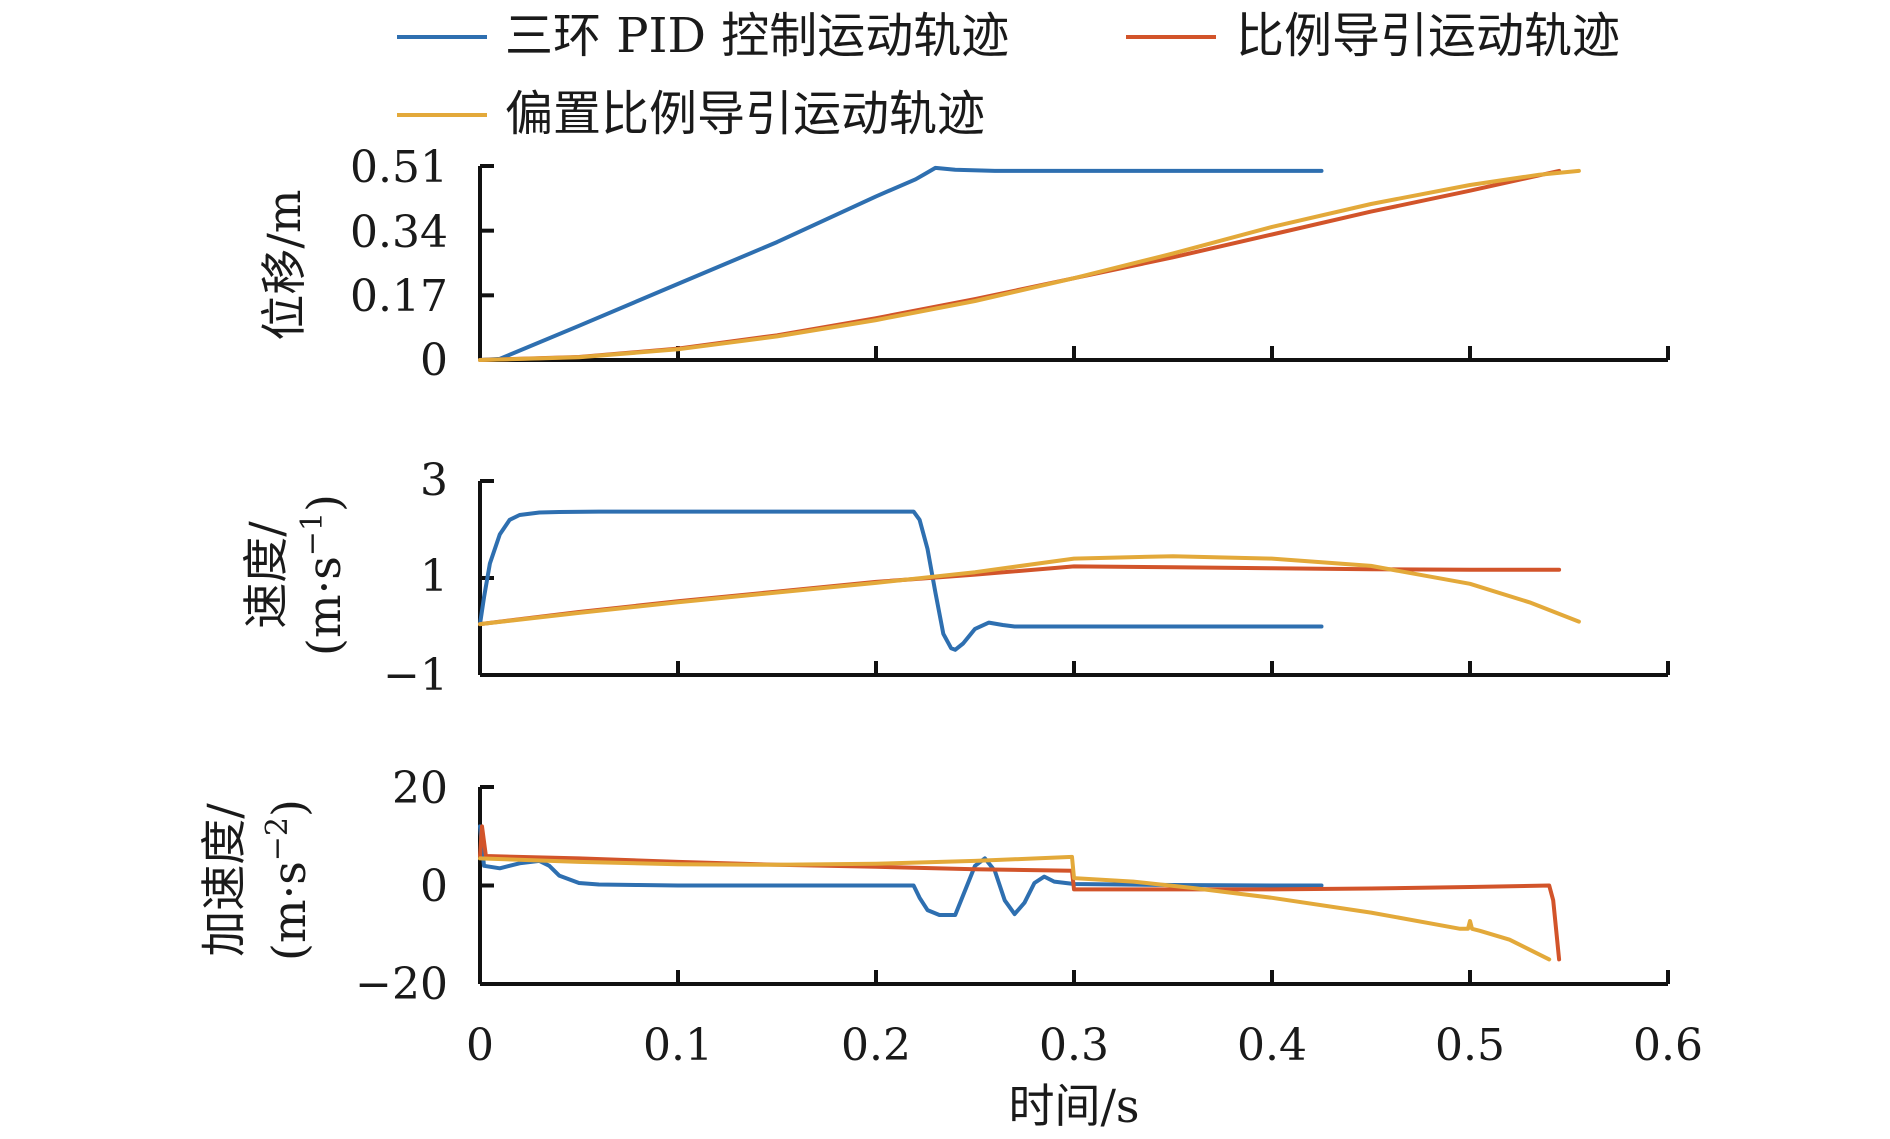  What do you see at coordinates (224, 880) in the screenshot?
I see `ylabel-acceleration-line1: 加速度/` at bounding box center [224, 880].